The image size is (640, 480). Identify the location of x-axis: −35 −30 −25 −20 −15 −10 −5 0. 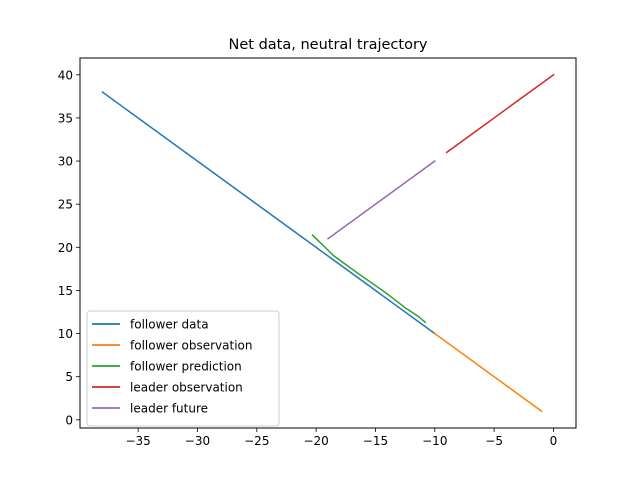
(341, 438).